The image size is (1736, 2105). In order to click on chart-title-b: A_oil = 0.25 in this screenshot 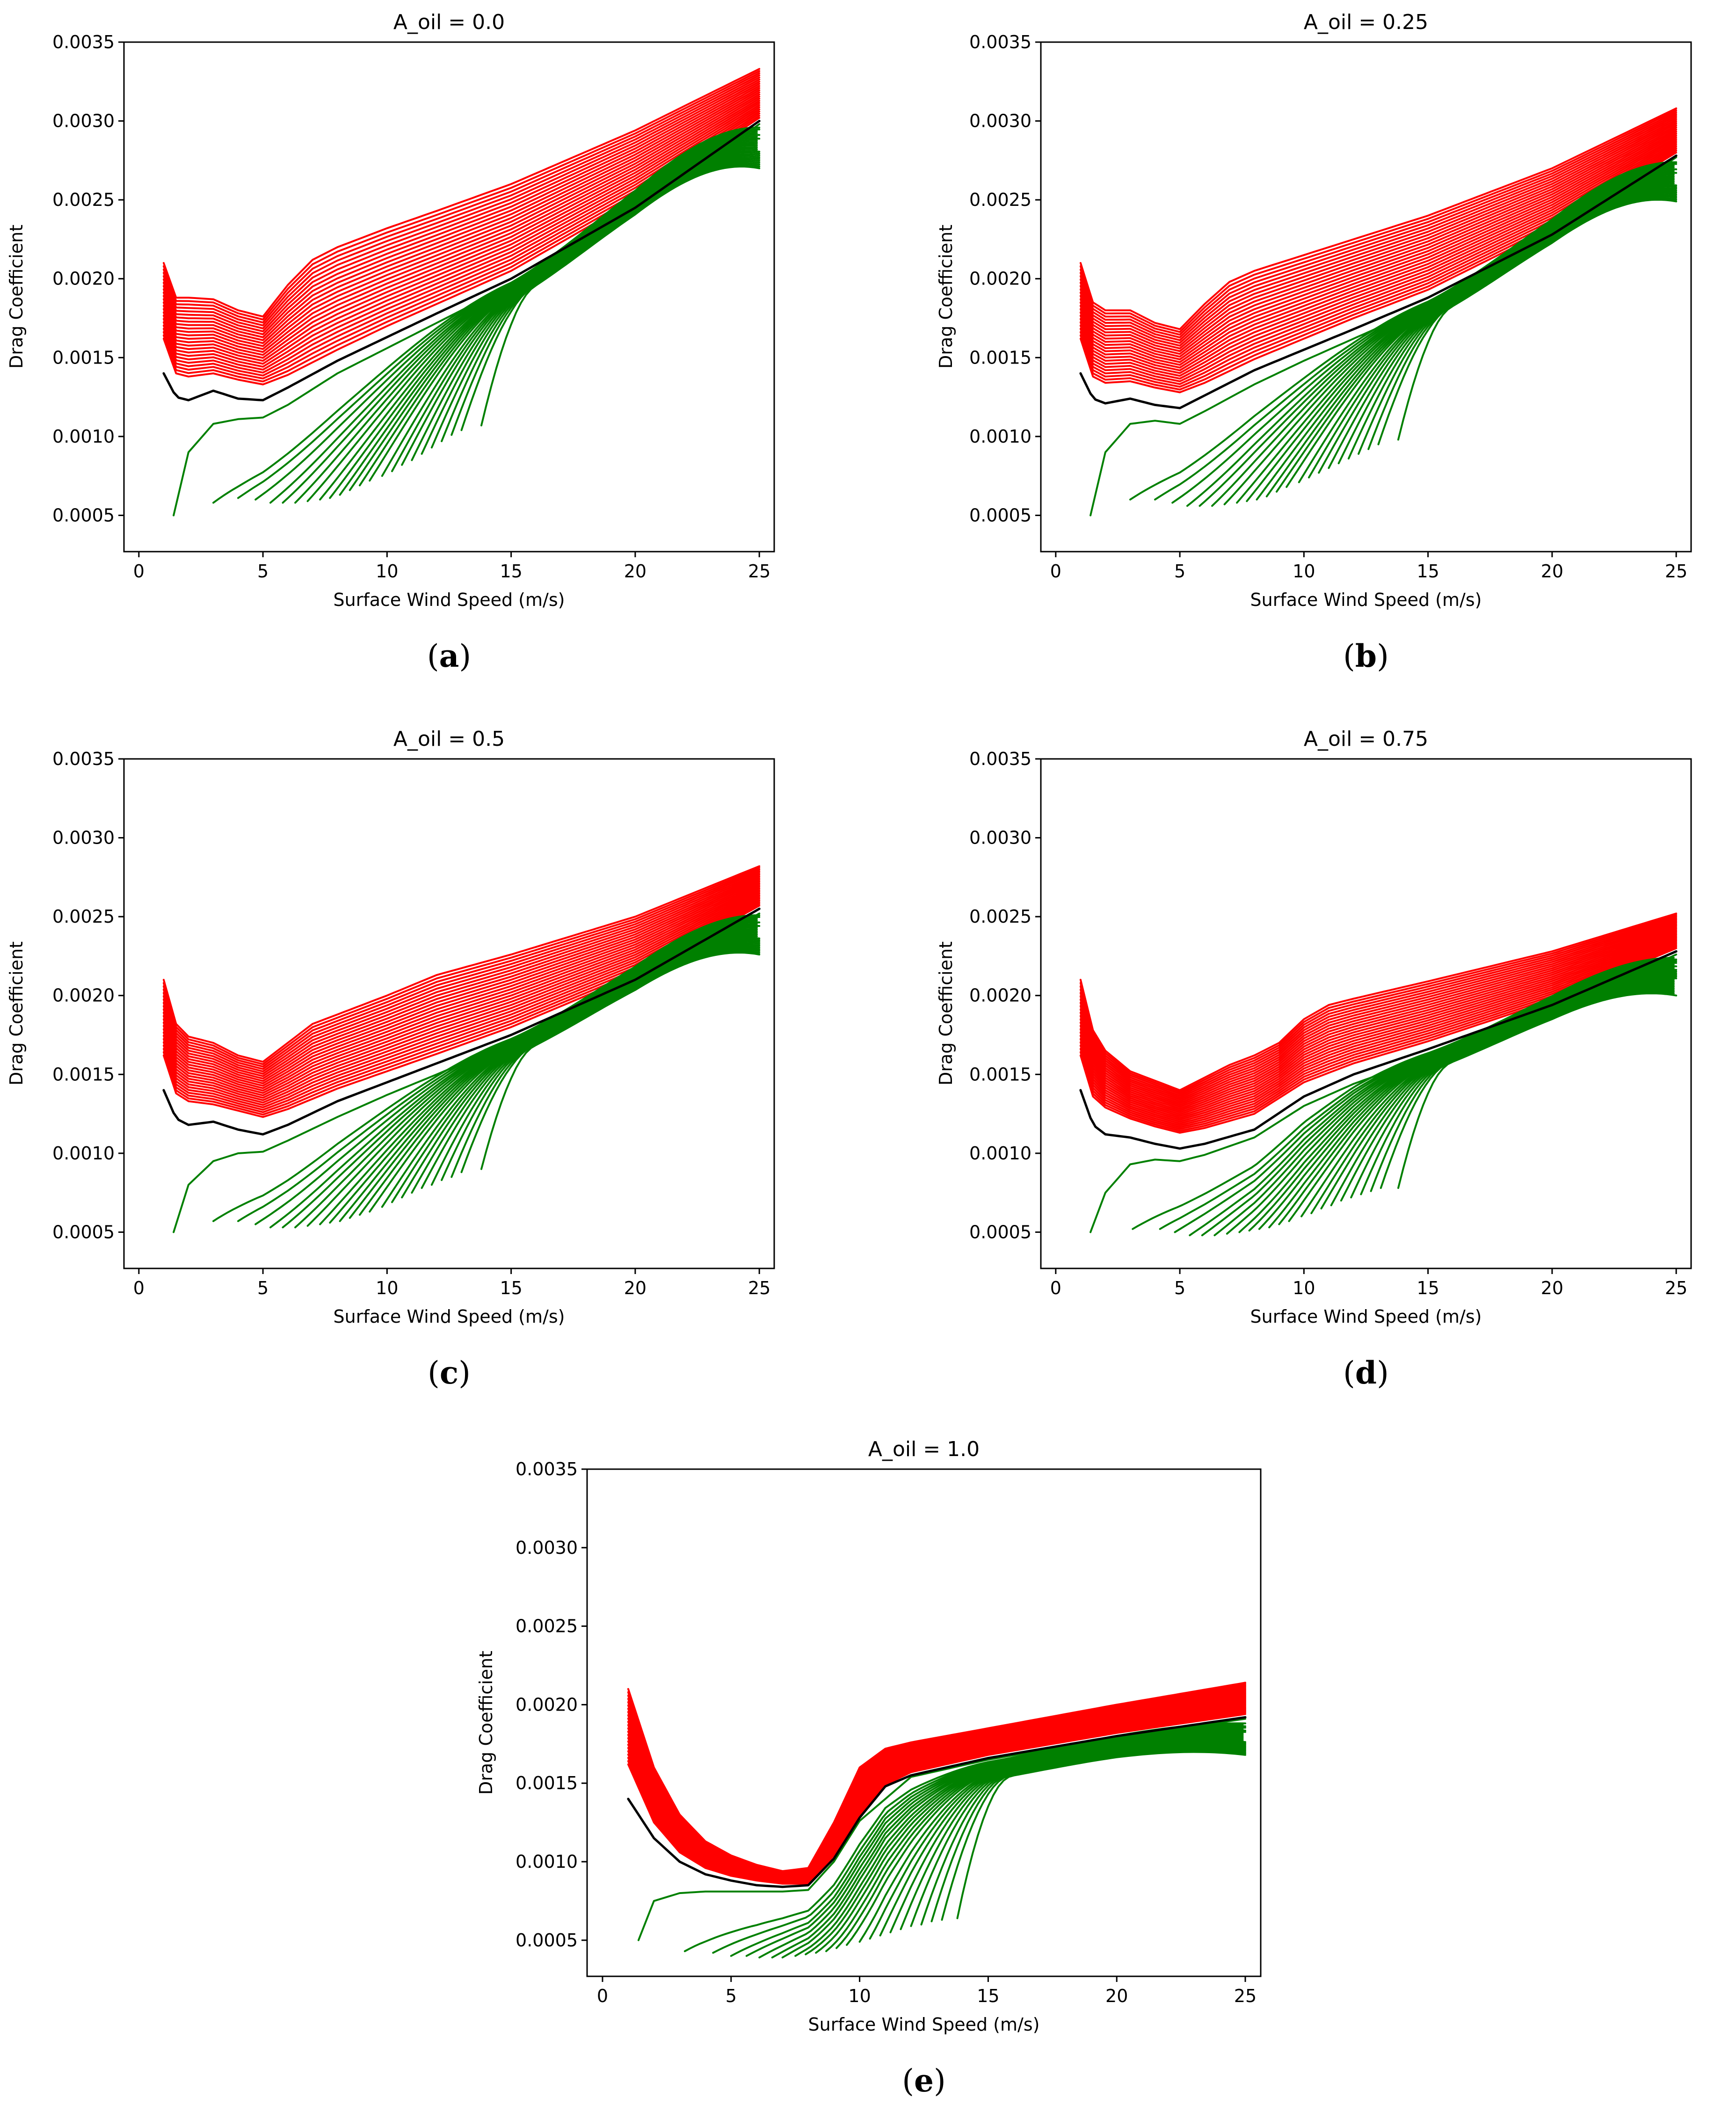, I will do `click(1366, 22)`.